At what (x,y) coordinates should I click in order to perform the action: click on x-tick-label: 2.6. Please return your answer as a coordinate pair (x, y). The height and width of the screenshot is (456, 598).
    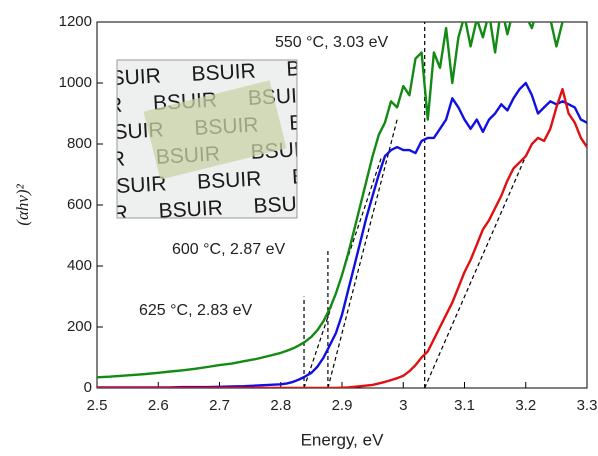
    Looking at the image, I should click on (158, 405).